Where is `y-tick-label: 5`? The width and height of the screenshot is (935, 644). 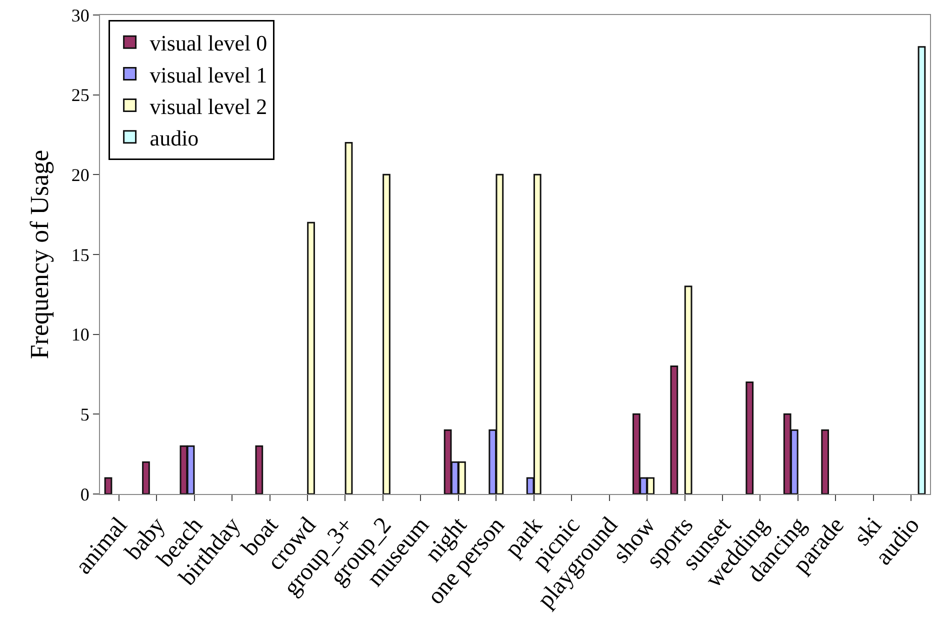 y-tick-label: 5 is located at coordinates (85, 414).